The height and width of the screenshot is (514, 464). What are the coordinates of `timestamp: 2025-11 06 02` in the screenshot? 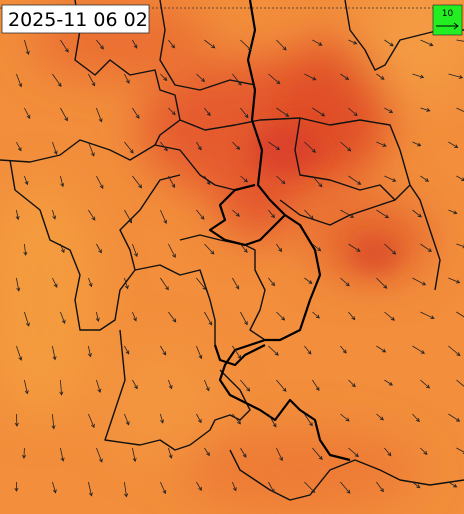 It's located at (78, 20).